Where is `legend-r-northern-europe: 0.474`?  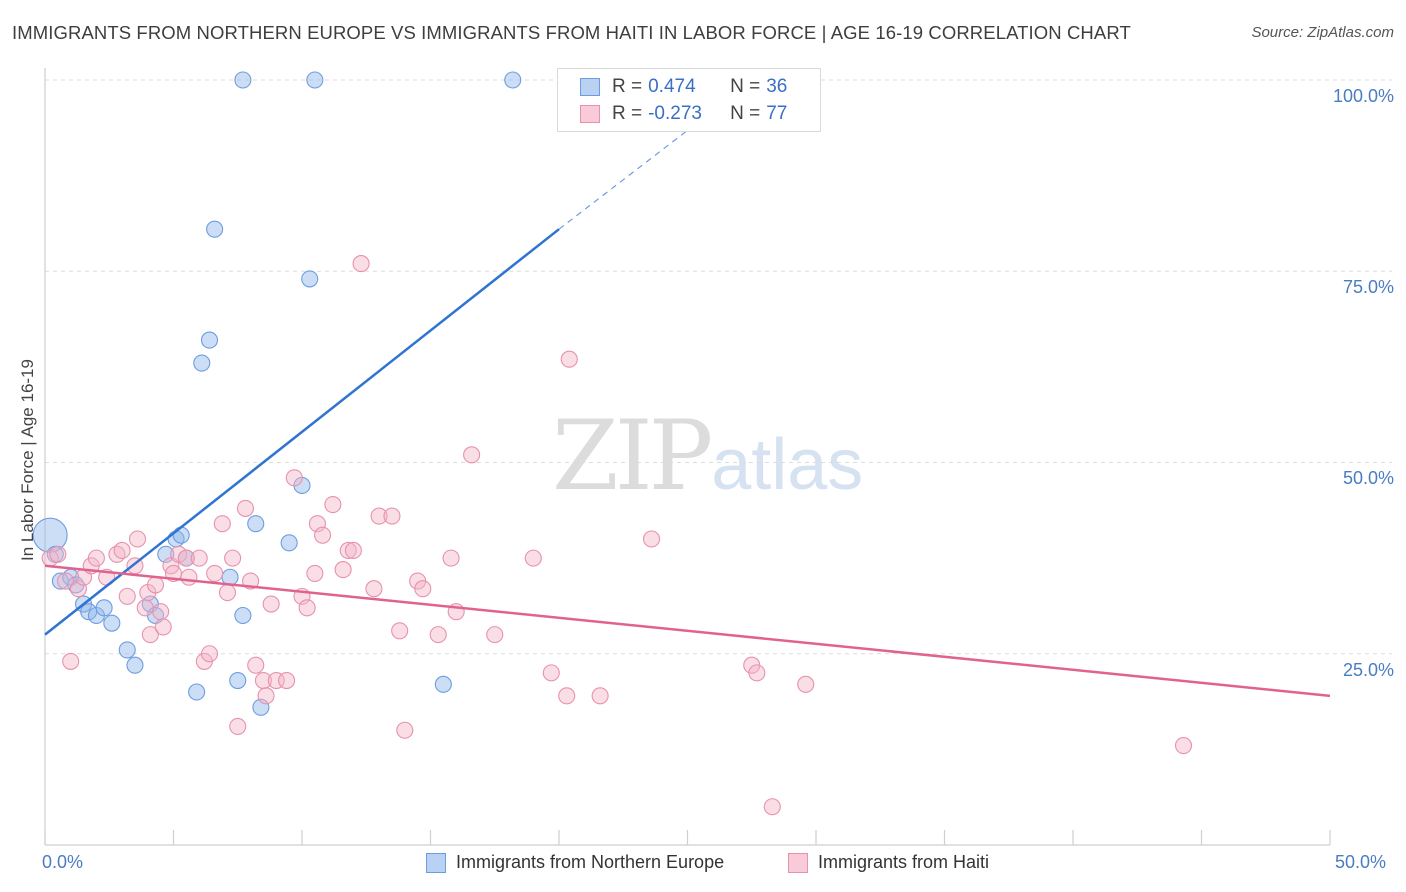 legend-r-northern-europe: 0.474 is located at coordinates (672, 86).